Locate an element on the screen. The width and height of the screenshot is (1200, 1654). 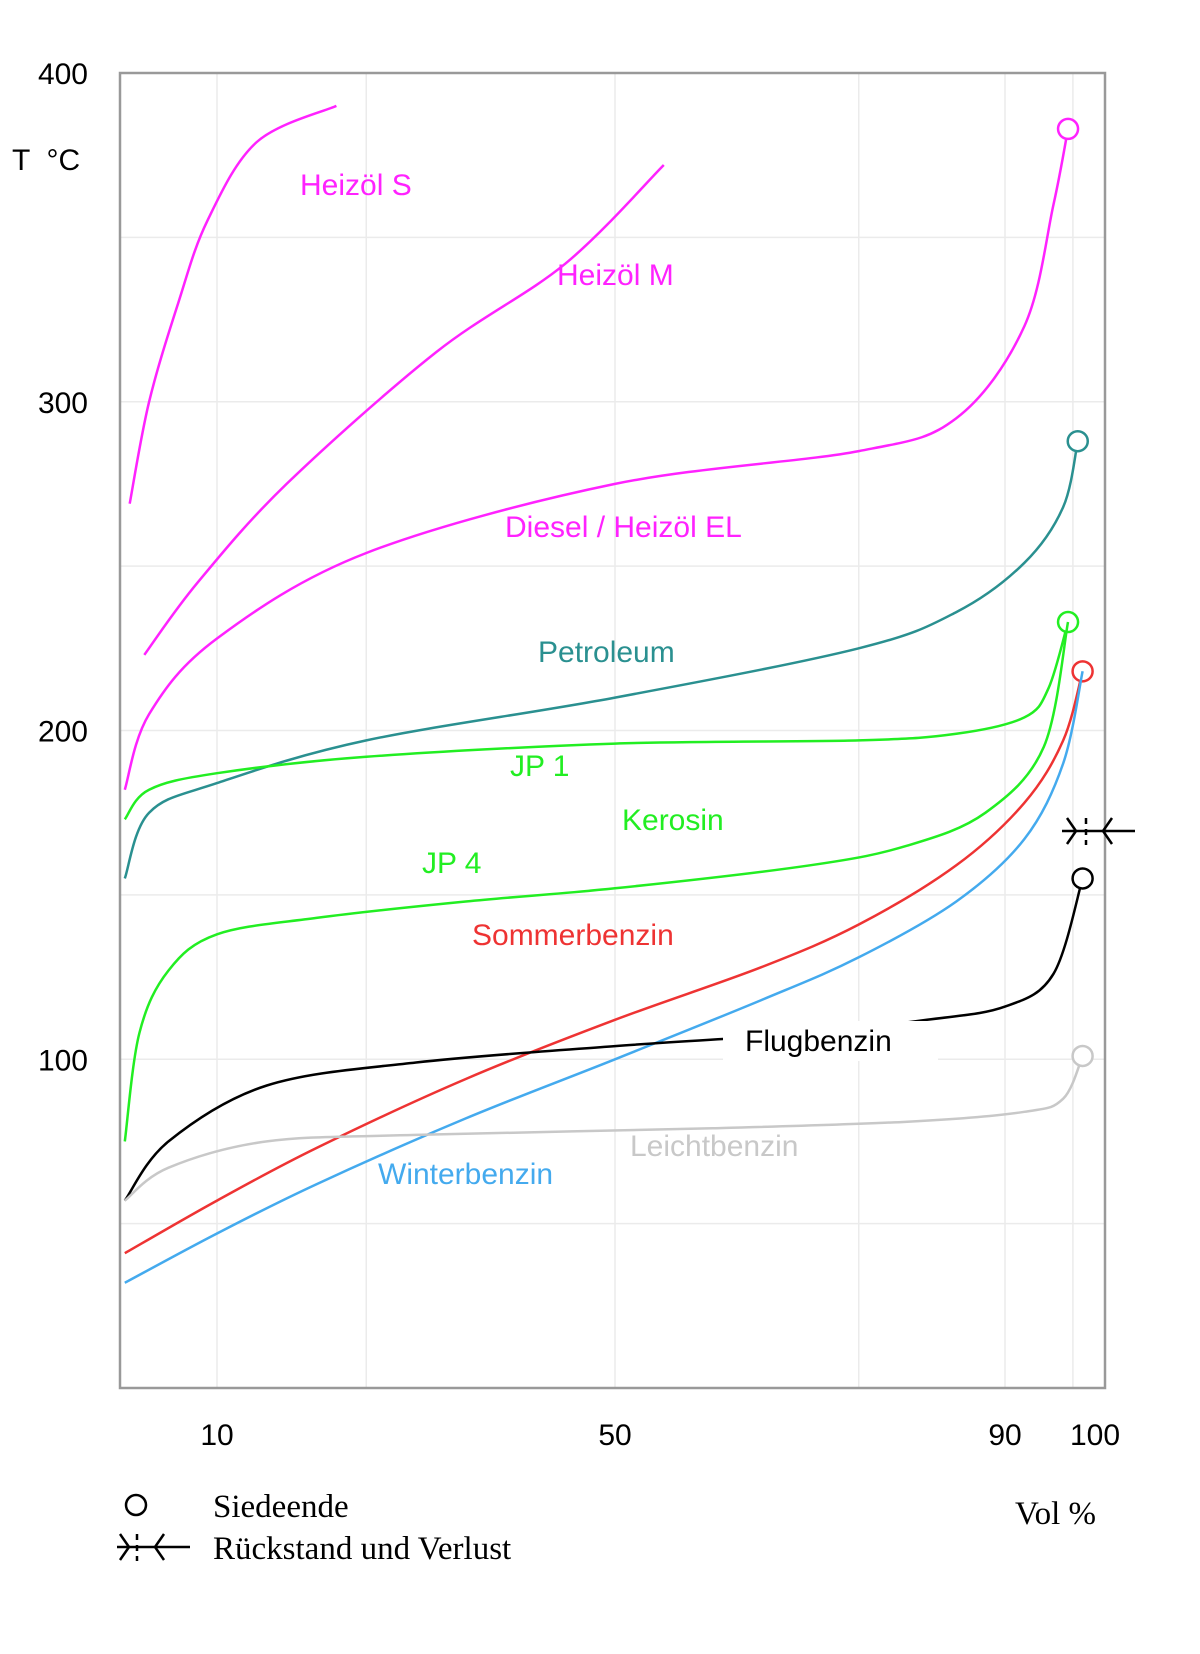
x-tick-label: 100 is located at coordinates (1095, 1435).